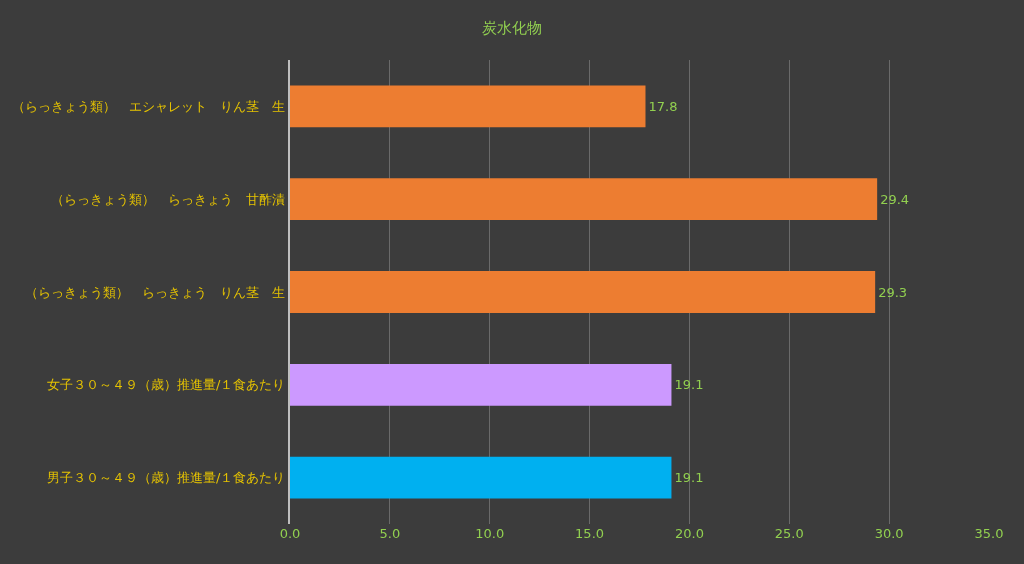 The width and height of the screenshot is (1024, 564). Describe the element at coordinates (889, 533) in the screenshot. I see `x-tick-label: 30.0` at that location.